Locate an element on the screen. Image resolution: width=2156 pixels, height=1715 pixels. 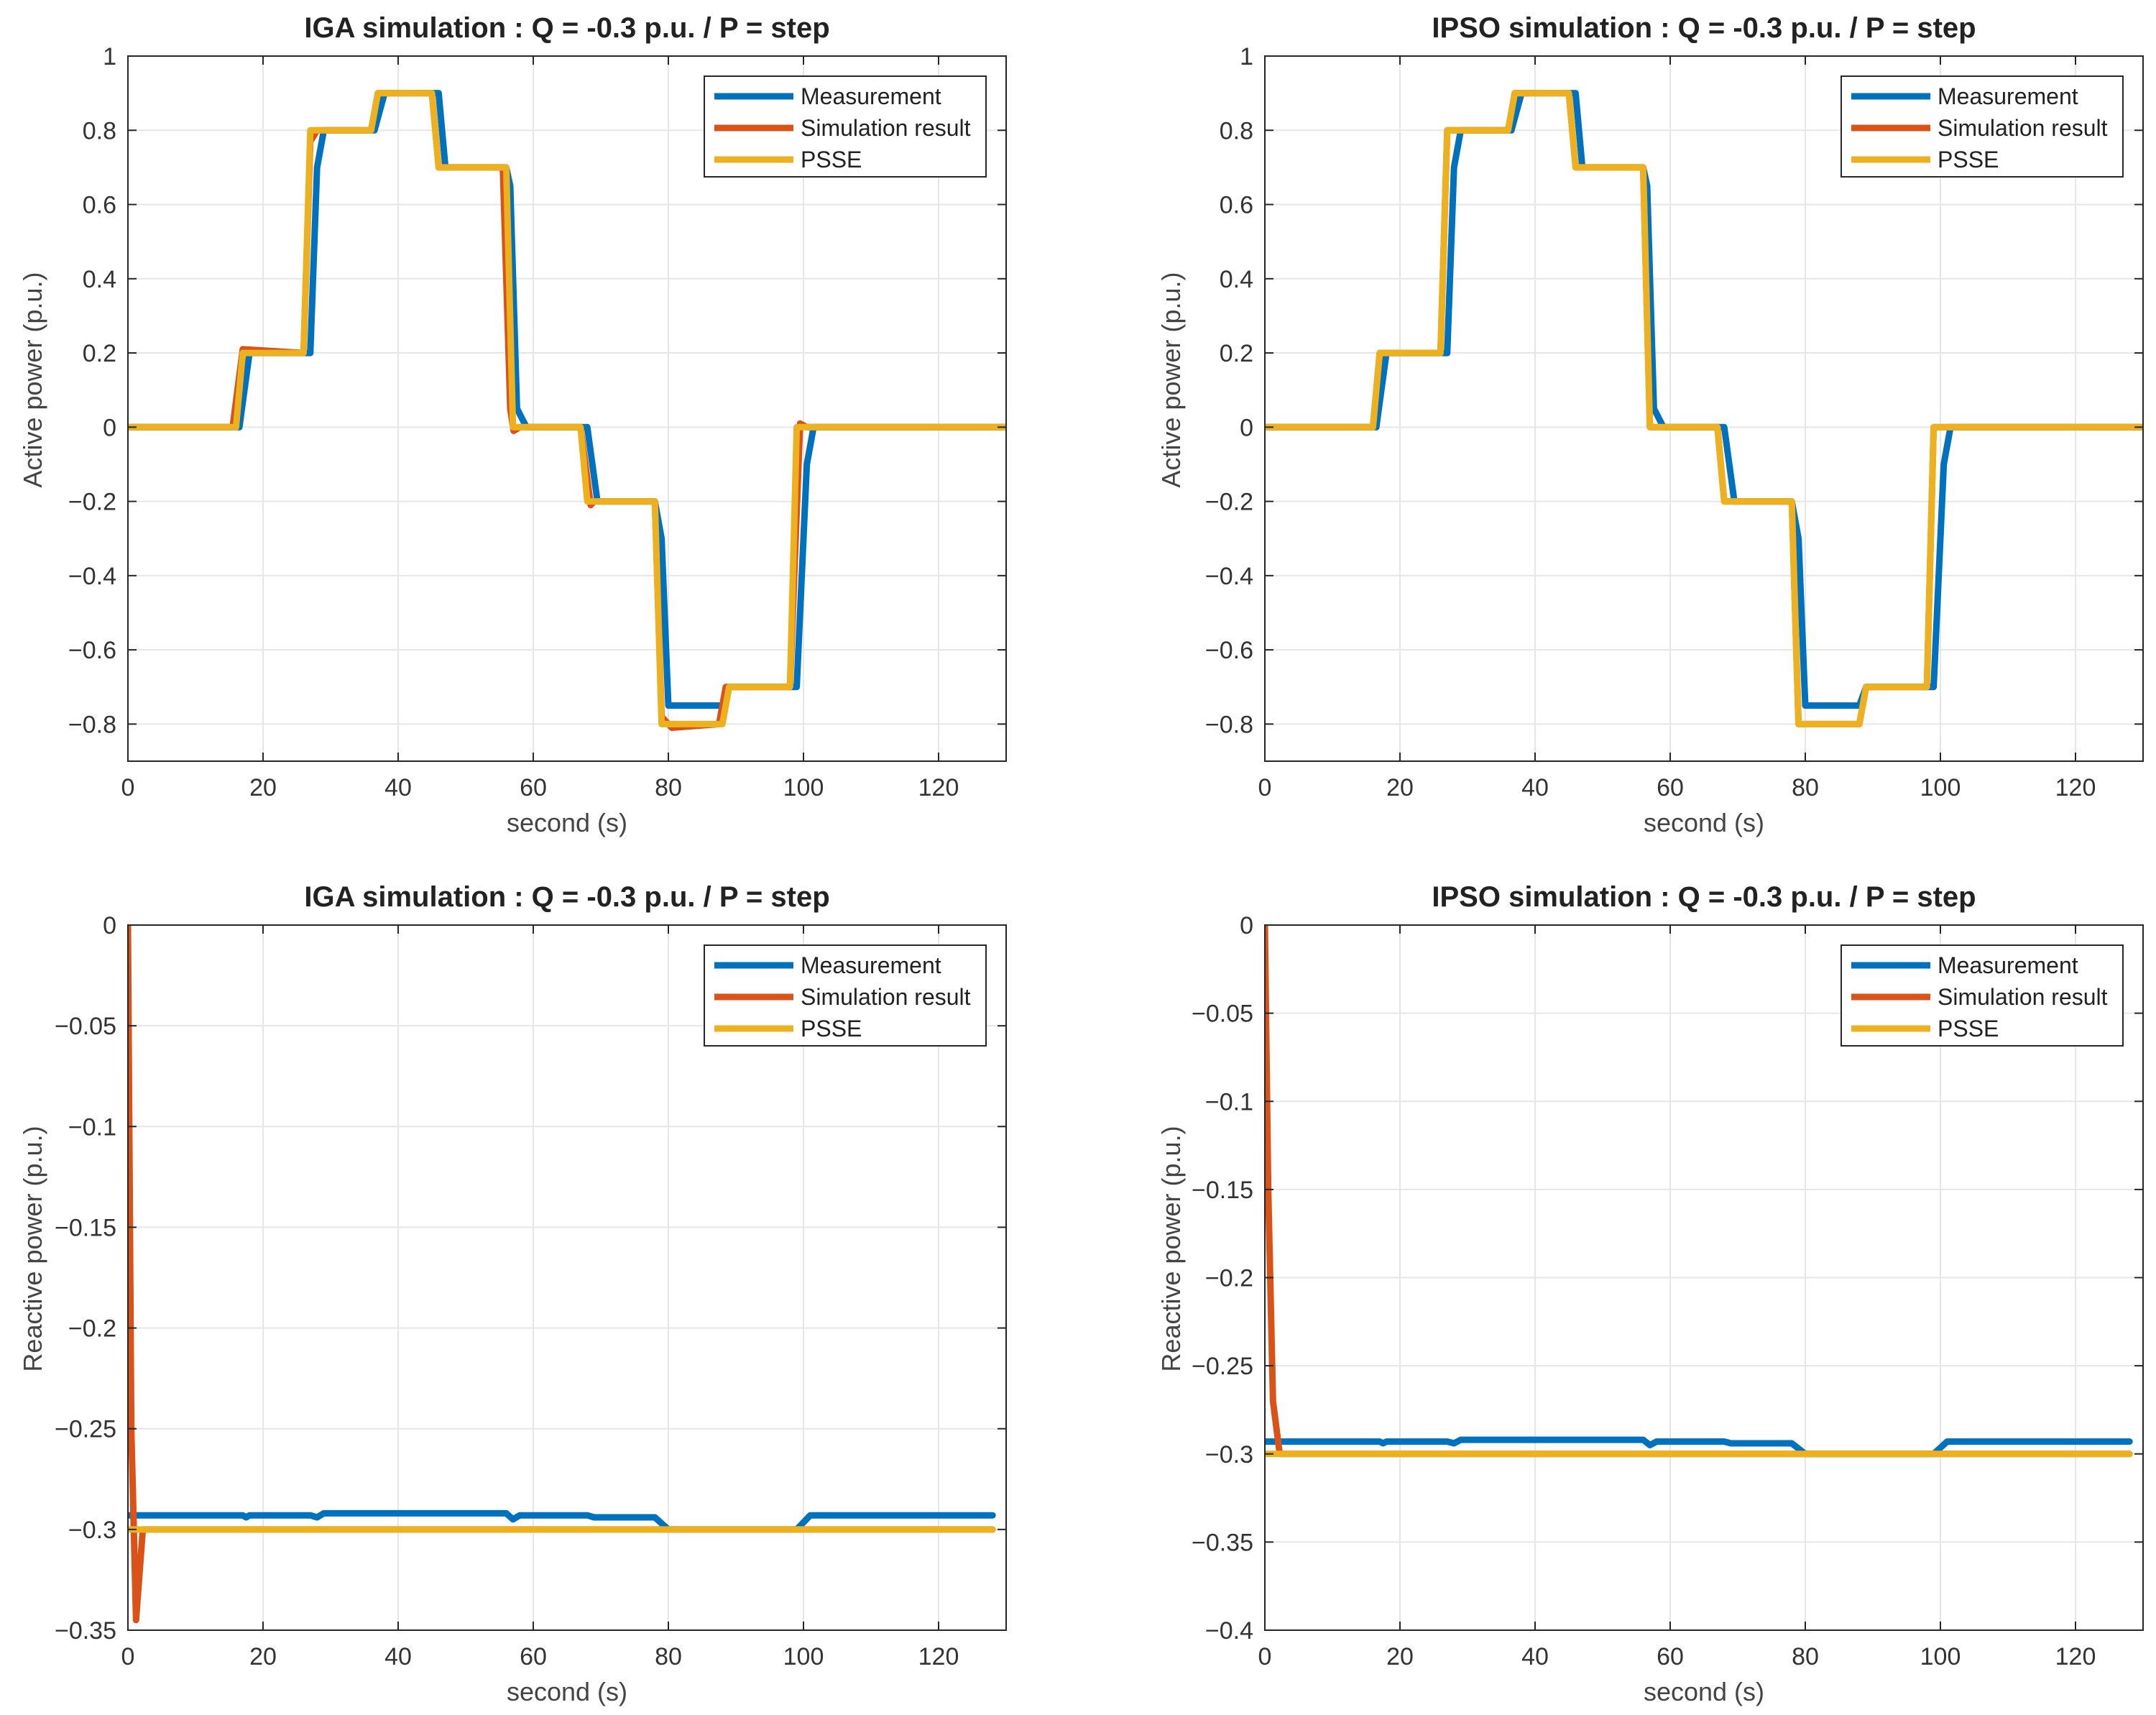
y-tick-label: −0.6 is located at coordinates (92, 650).